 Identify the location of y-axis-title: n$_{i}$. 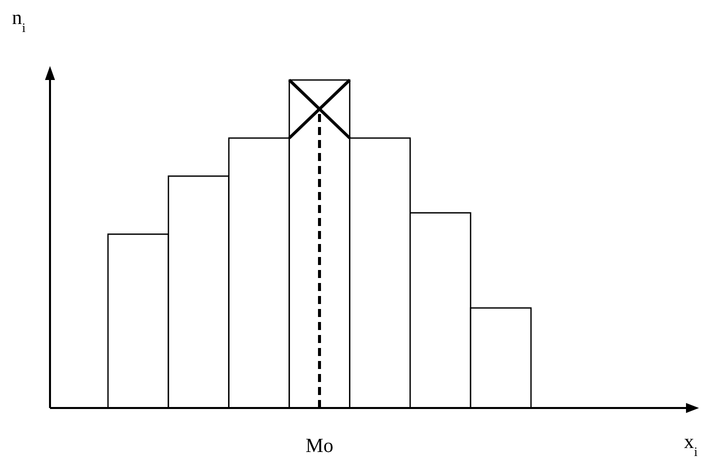
(19, 20).